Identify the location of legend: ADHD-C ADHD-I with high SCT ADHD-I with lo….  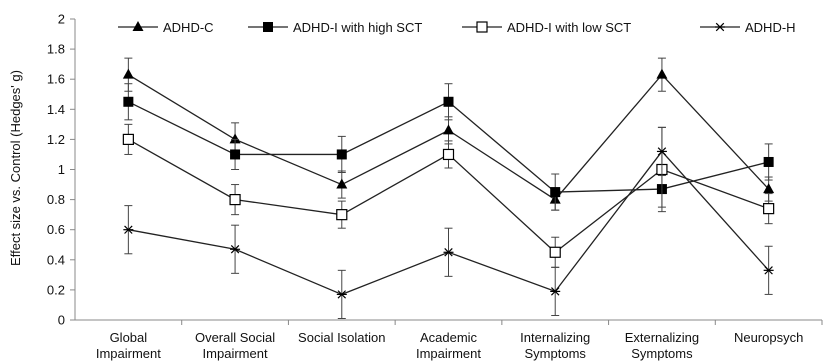
(457, 27).